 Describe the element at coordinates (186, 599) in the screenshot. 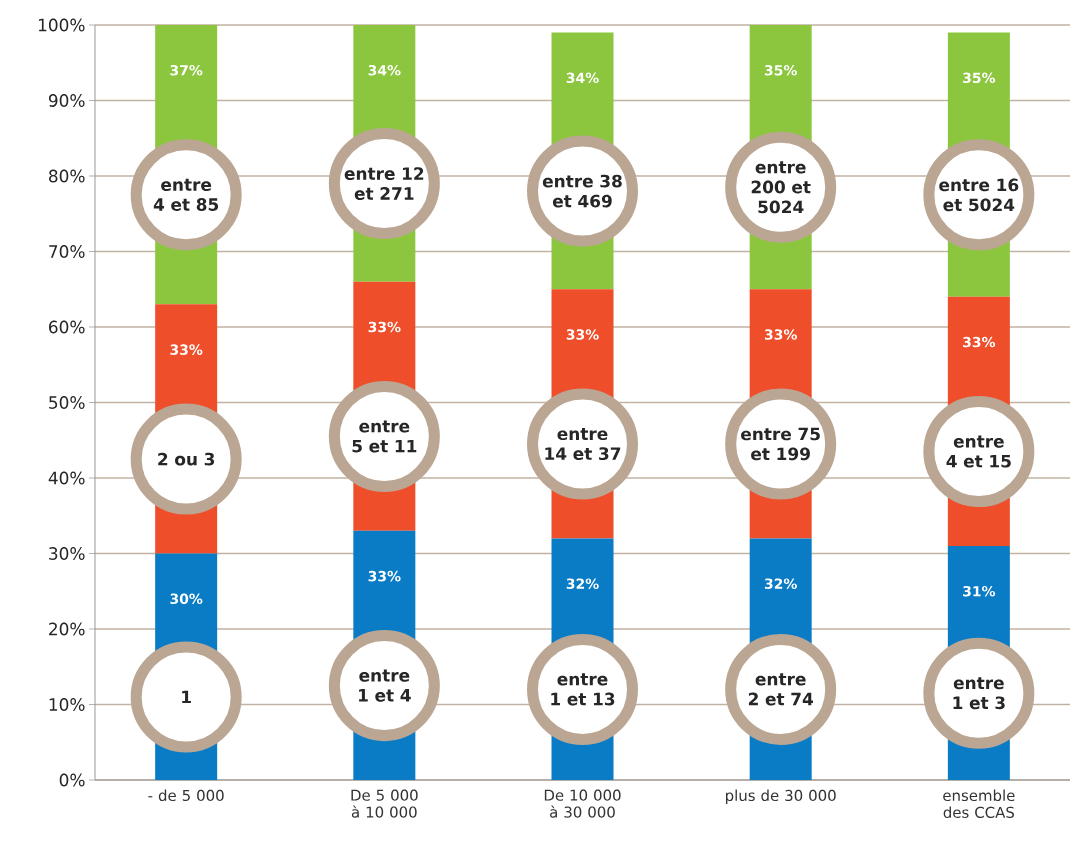

I see `data-label: 30%` at that location.